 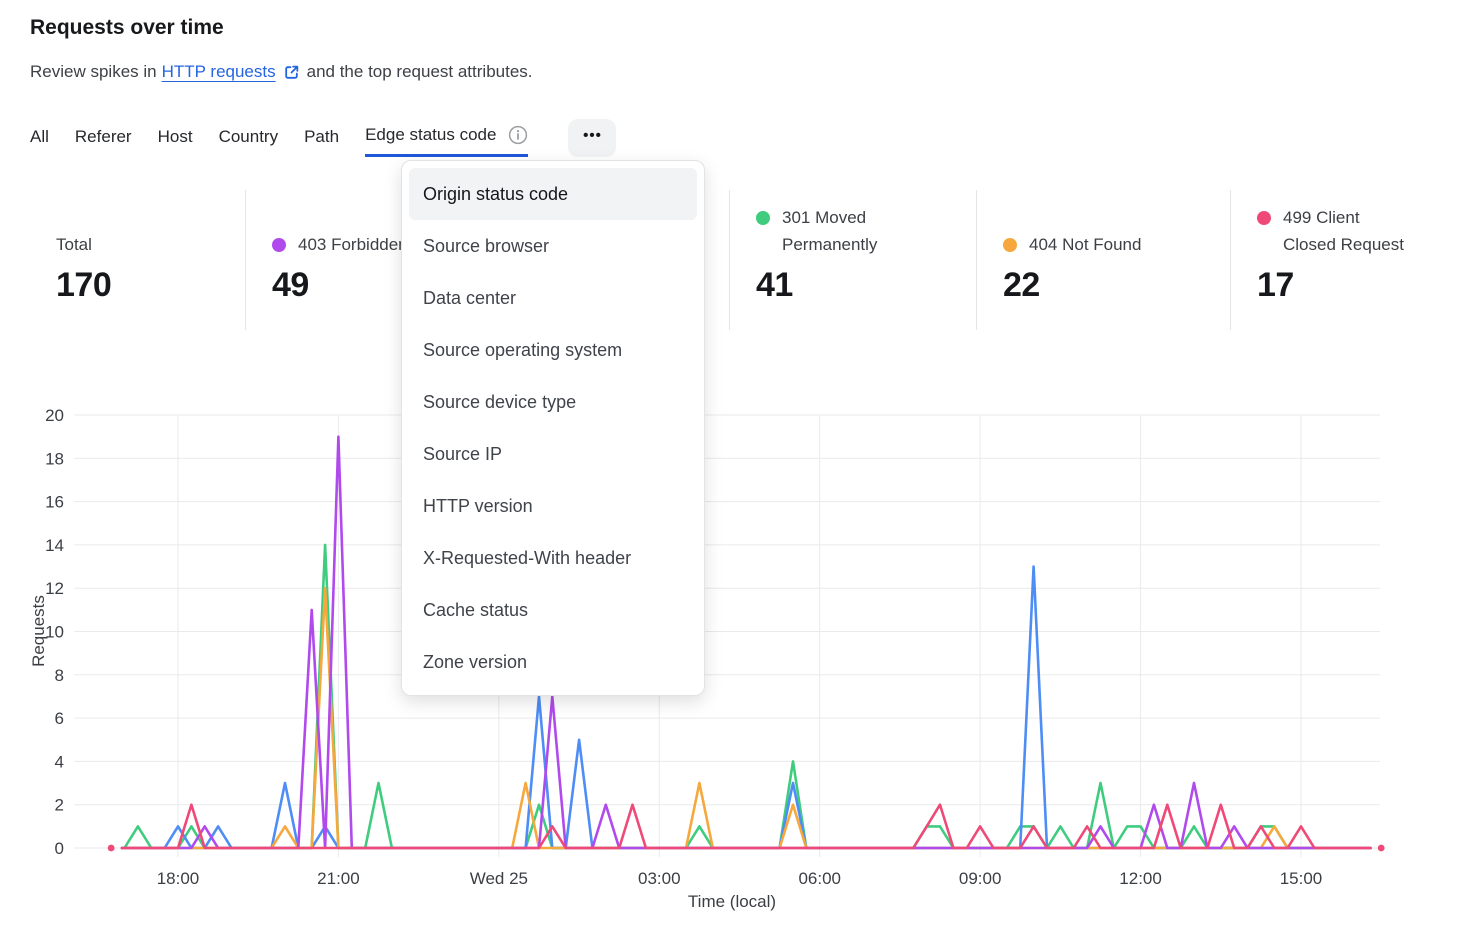 I want to click on tab-referer: Referer, so click(x=103, y=136).